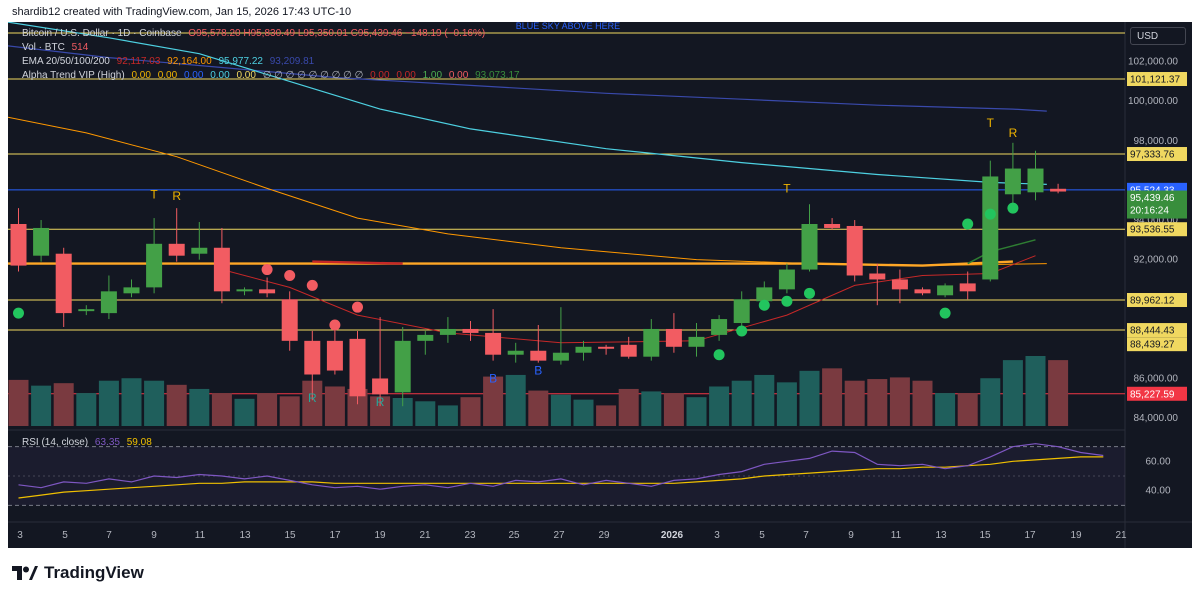  I want to click on countdown-label: 20:16:24, so click(1149, 211).